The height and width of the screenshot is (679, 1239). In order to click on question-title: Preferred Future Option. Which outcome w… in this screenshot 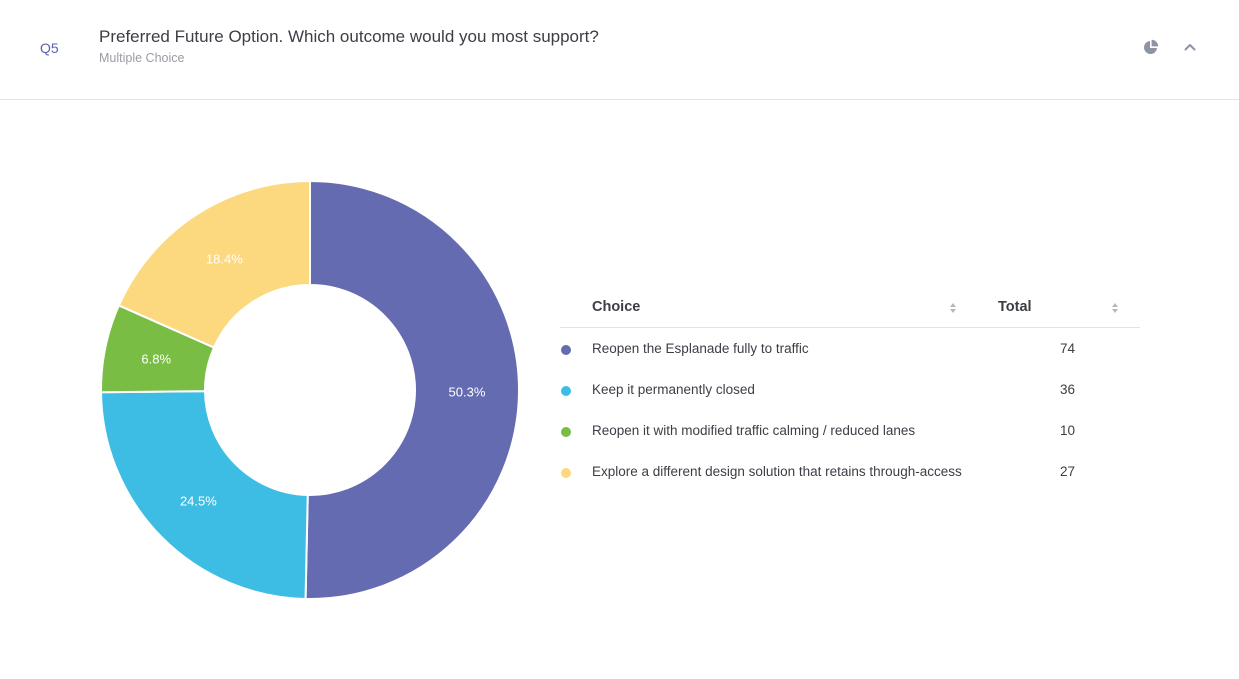, I will do `click(349, 36)`.